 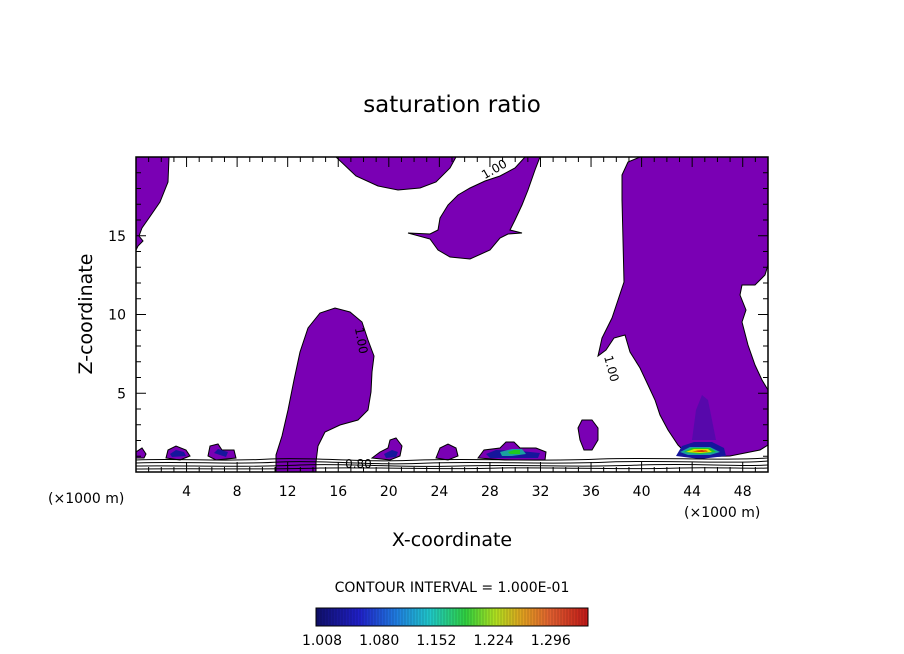 What do you see at coordinates (452, 588) in the screenshot?
I see `contour-interval-text: CONTOUR INTERVAL = 1.000E-01` at bounding box center [452, 588].